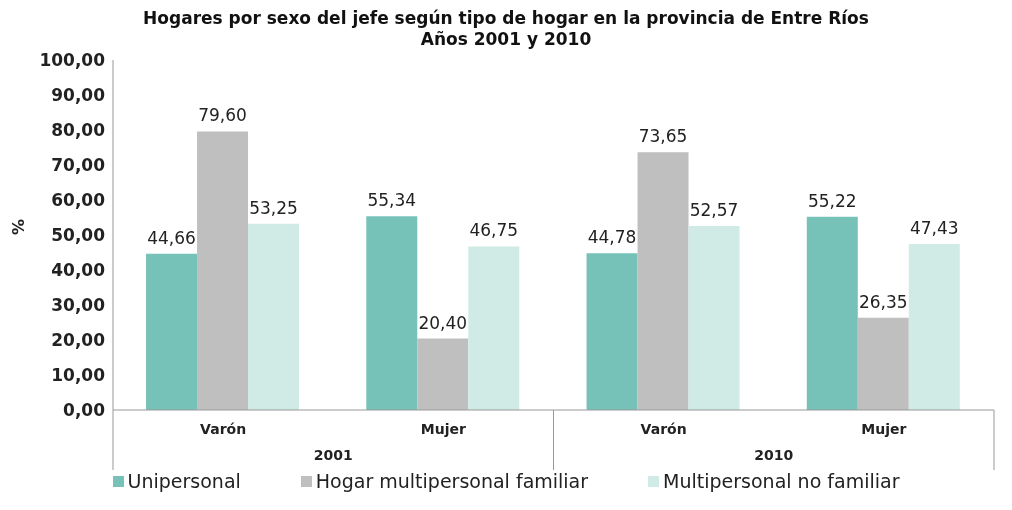  What do you see at coordinates (78, 375) in the screenshot?
I see `y-tick-label: 10,00` at bounding box center [78, 375].